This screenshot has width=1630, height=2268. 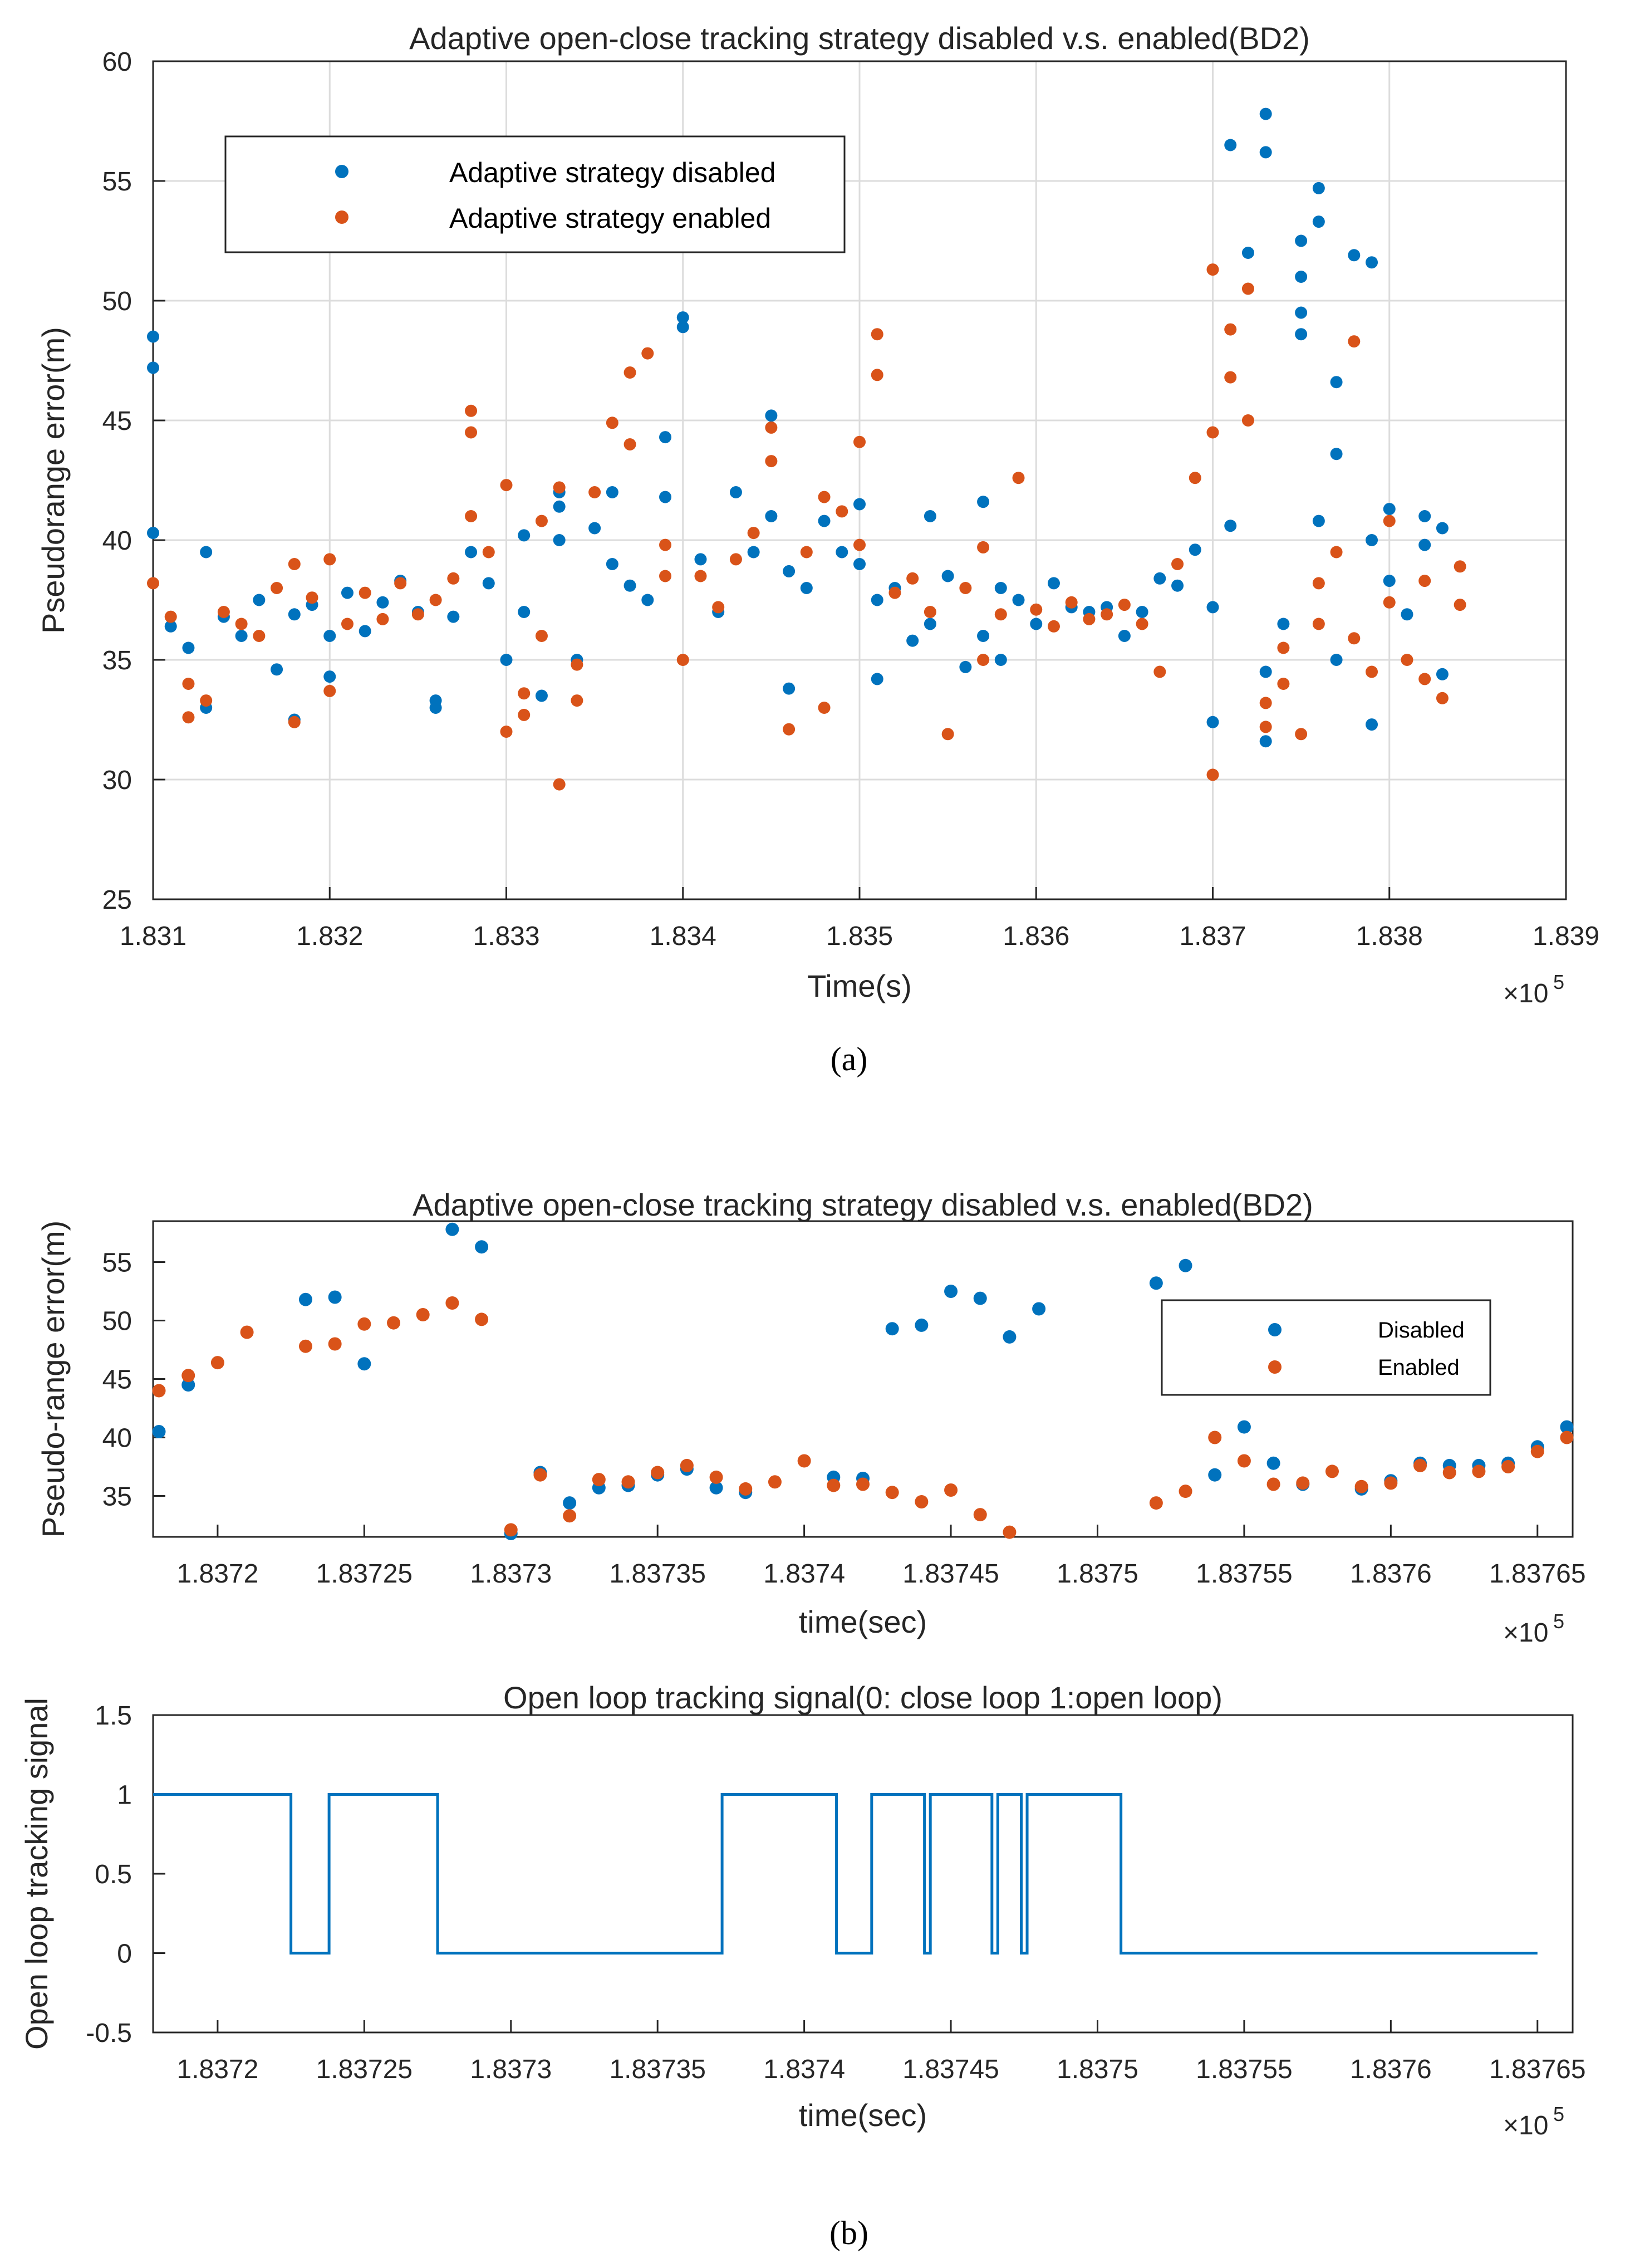 I want to click on x-tick-label: 1.836, so click(x=1036, y=937).